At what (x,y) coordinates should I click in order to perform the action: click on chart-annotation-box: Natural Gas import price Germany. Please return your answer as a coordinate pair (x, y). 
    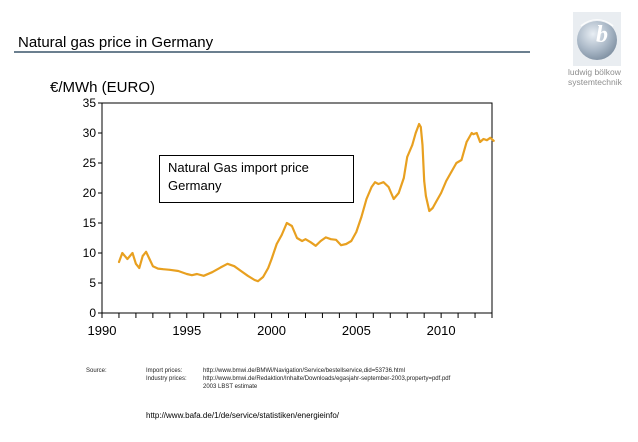
    Looking at the image, I should click on (256, 179).